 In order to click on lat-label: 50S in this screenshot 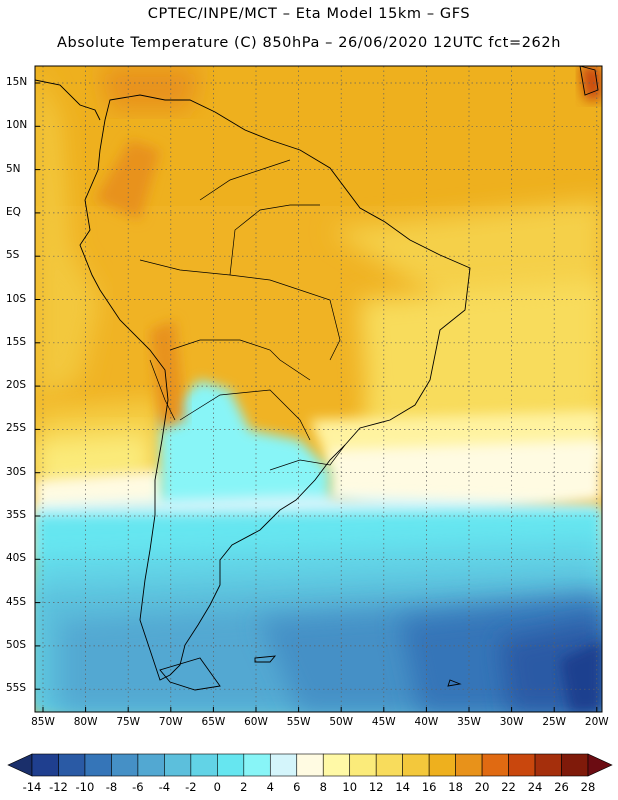, I will do `click(16, 644)`.